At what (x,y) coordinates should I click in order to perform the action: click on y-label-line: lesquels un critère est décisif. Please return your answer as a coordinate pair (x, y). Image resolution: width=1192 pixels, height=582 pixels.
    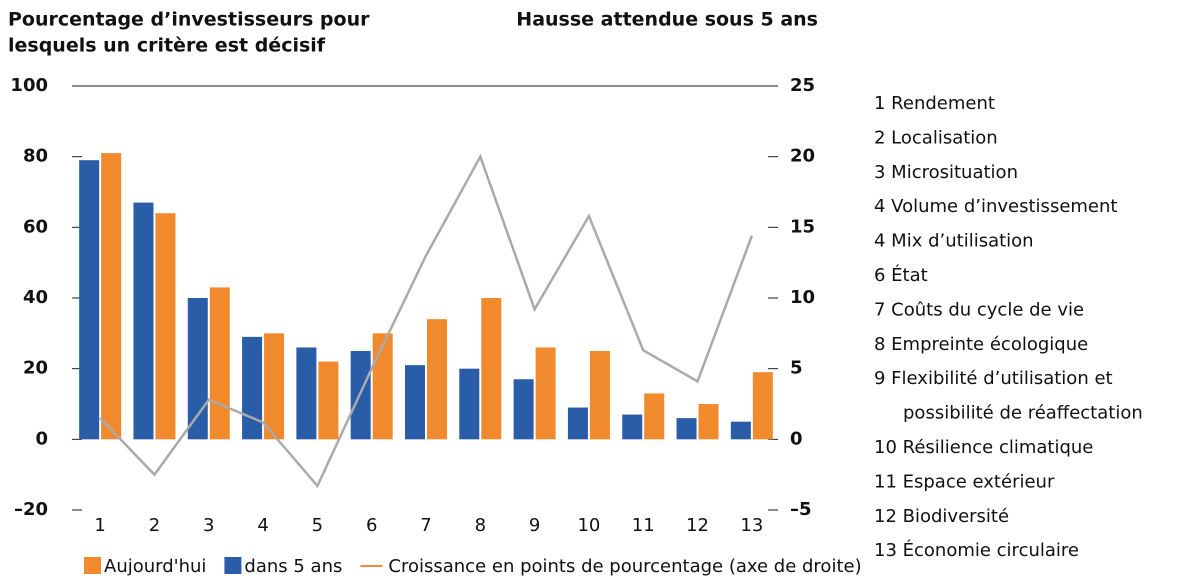
    Looking at the image, I should click on (167, 46).